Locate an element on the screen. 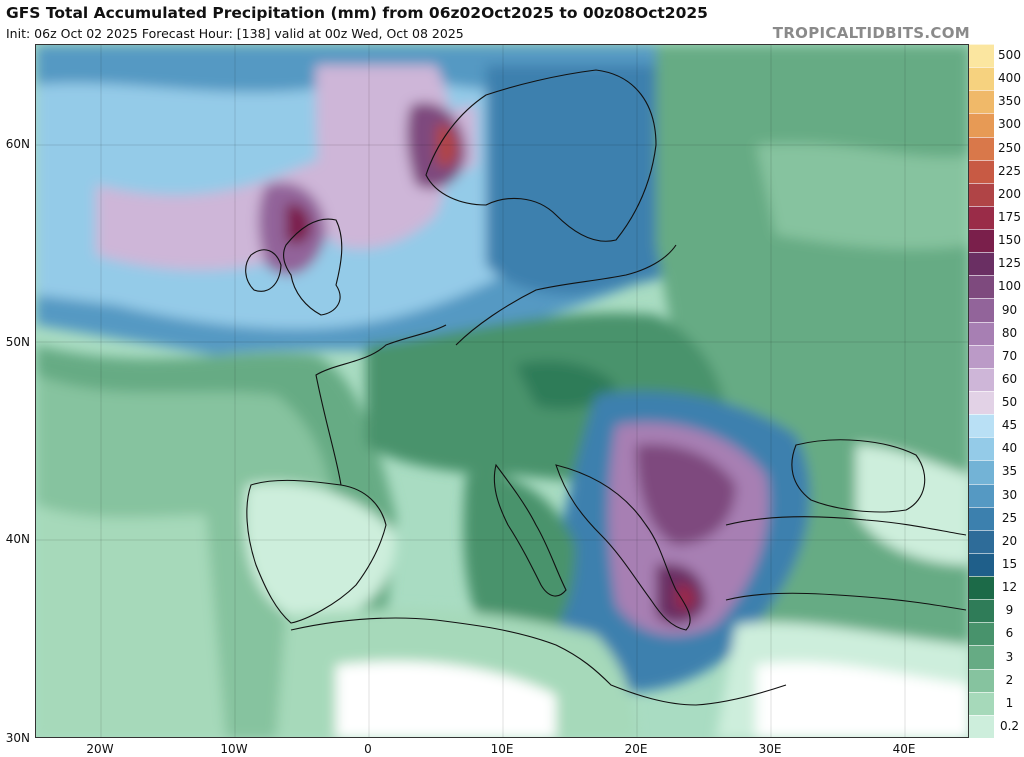  legend-label: 125 is located at coordinates (1009, 263).